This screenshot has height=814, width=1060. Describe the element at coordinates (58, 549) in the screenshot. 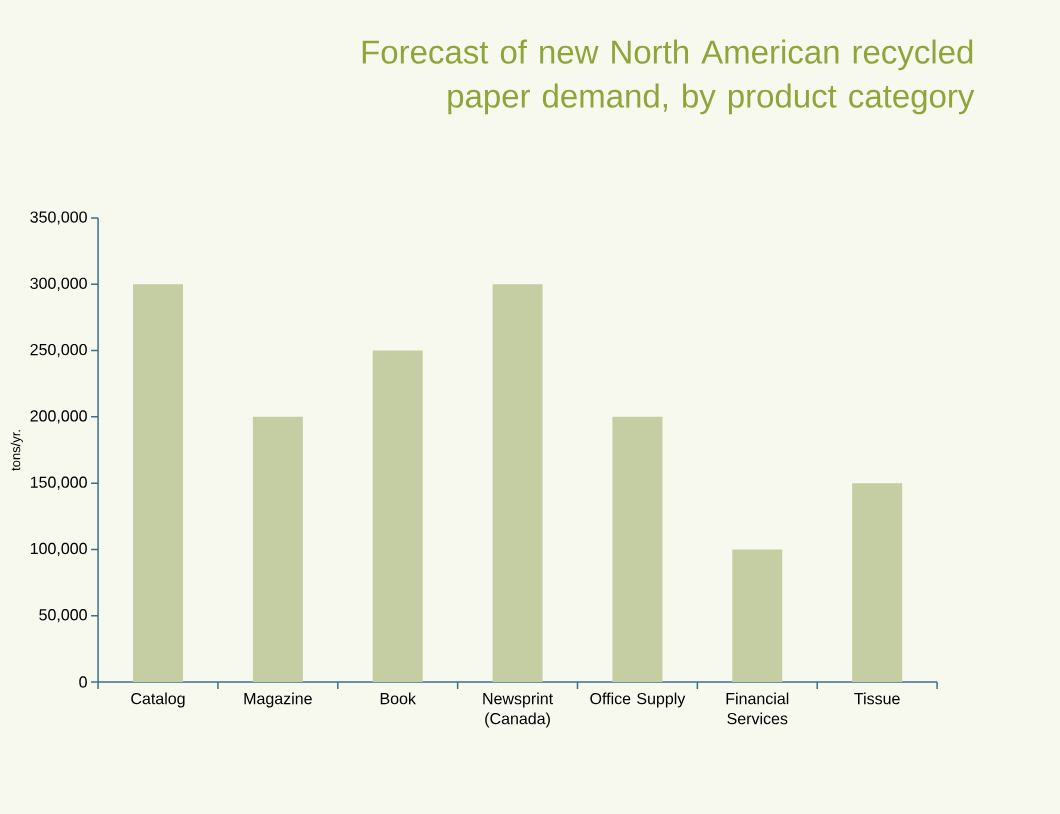

I see `y-tick-label: 100,000` at that location.